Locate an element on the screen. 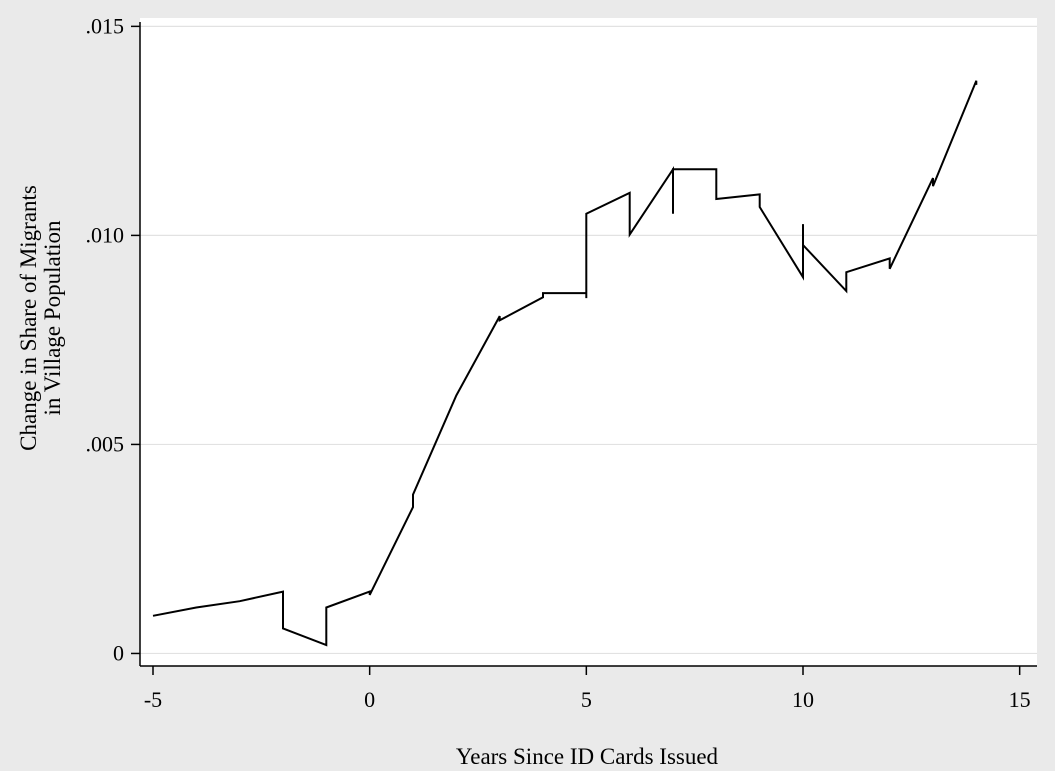 Image resolution: width=1055 pixels, height=771 pixels. y-tick-label: .005 is located at coordinates (105, 443).